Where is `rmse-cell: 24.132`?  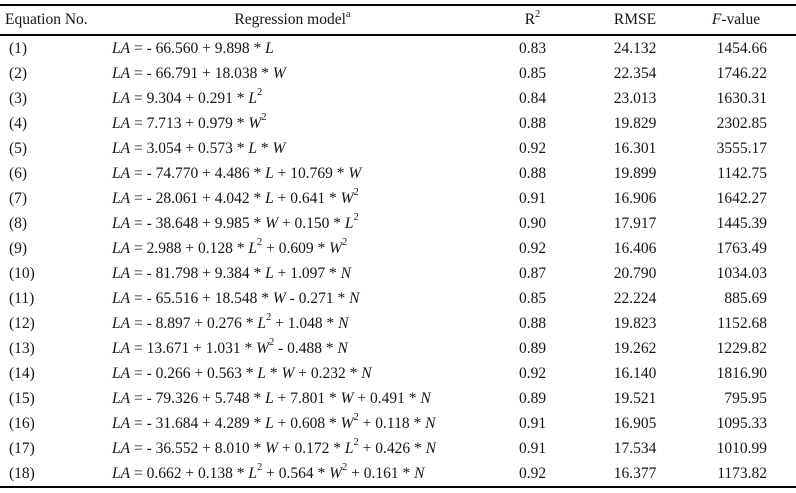 rmse-cell: 24.132 is located at coordinates (635, 48).